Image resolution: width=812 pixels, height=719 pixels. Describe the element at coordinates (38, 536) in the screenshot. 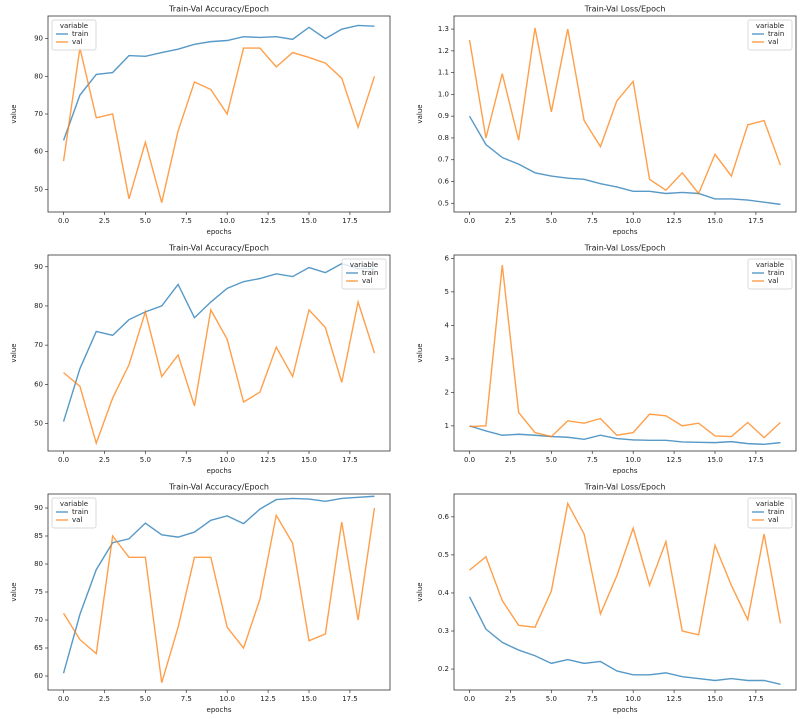

I see `y-tick-label: 85` at that location.